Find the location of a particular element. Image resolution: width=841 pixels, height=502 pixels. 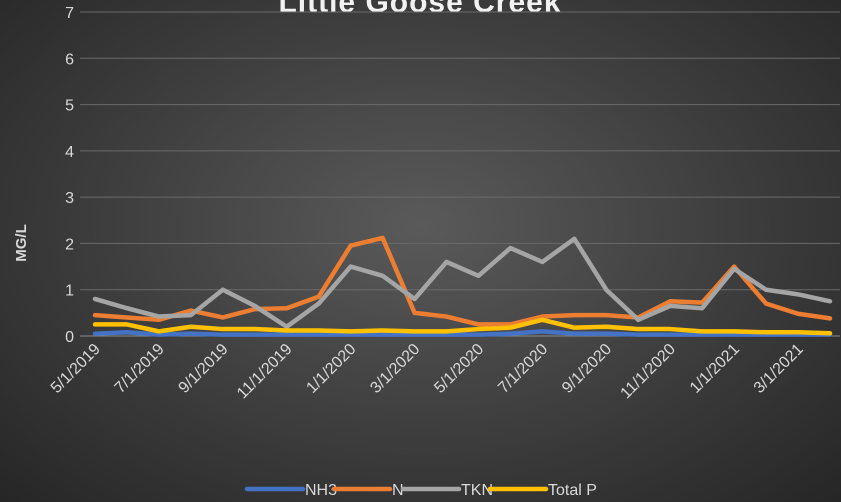

y-tick-label: 5 is located at coordinates (69, 106).